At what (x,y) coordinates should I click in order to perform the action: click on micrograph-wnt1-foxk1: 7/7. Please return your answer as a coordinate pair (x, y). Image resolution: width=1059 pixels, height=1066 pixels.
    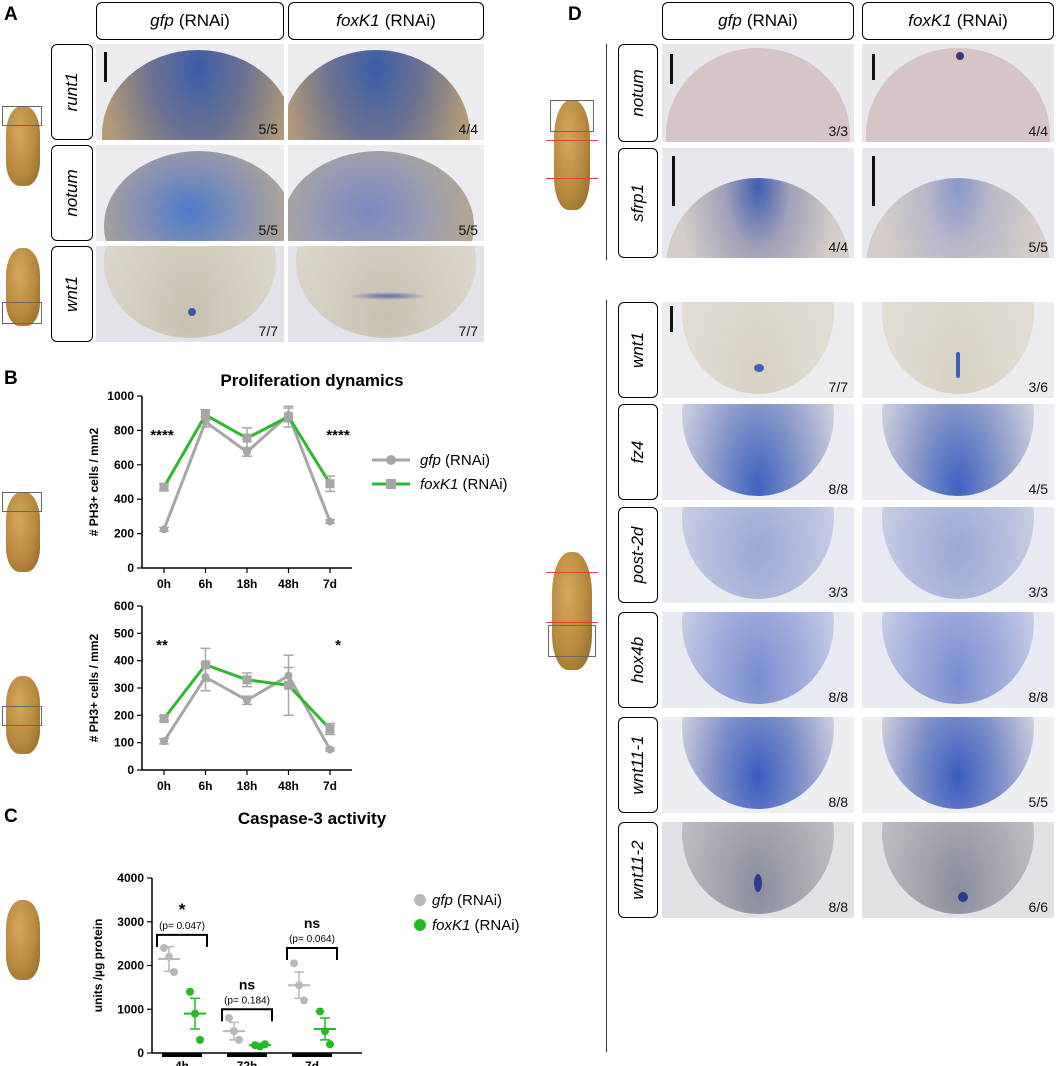
    Looking at the image, I should click on (386, 294).